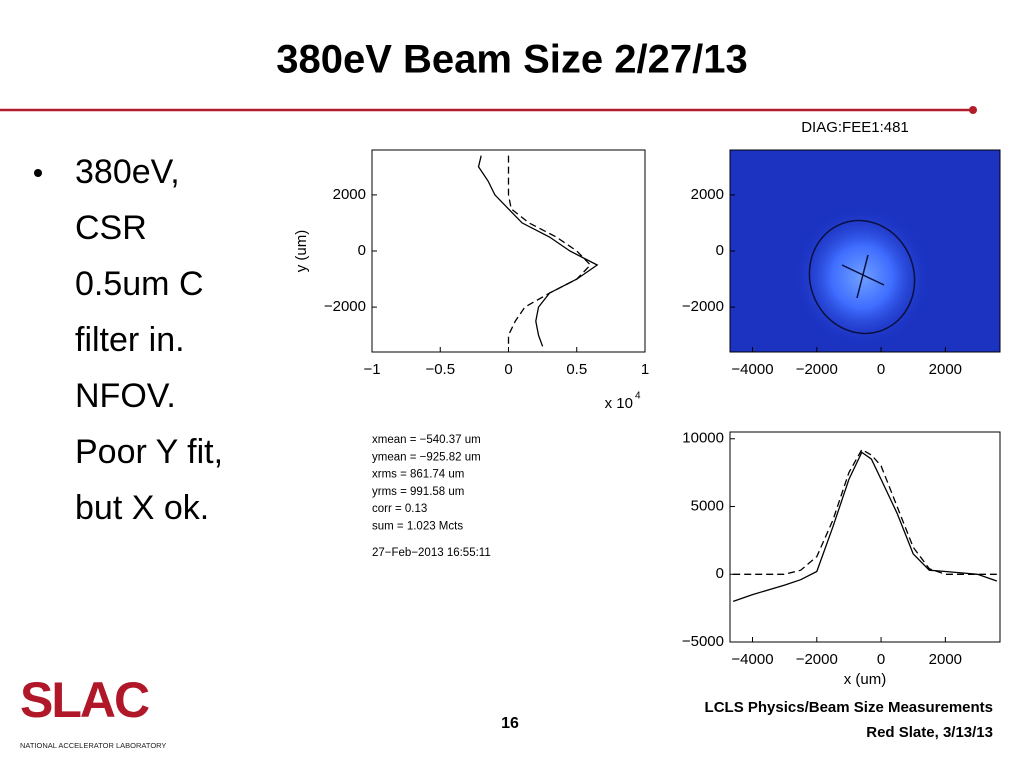 This screenshot has height=768, width=1024. What do you see at coordinates (511, 60) in the screenshot?
I see `slide-title: 380eV Beam Size 2/27/13` at bounding box center [511, 60].